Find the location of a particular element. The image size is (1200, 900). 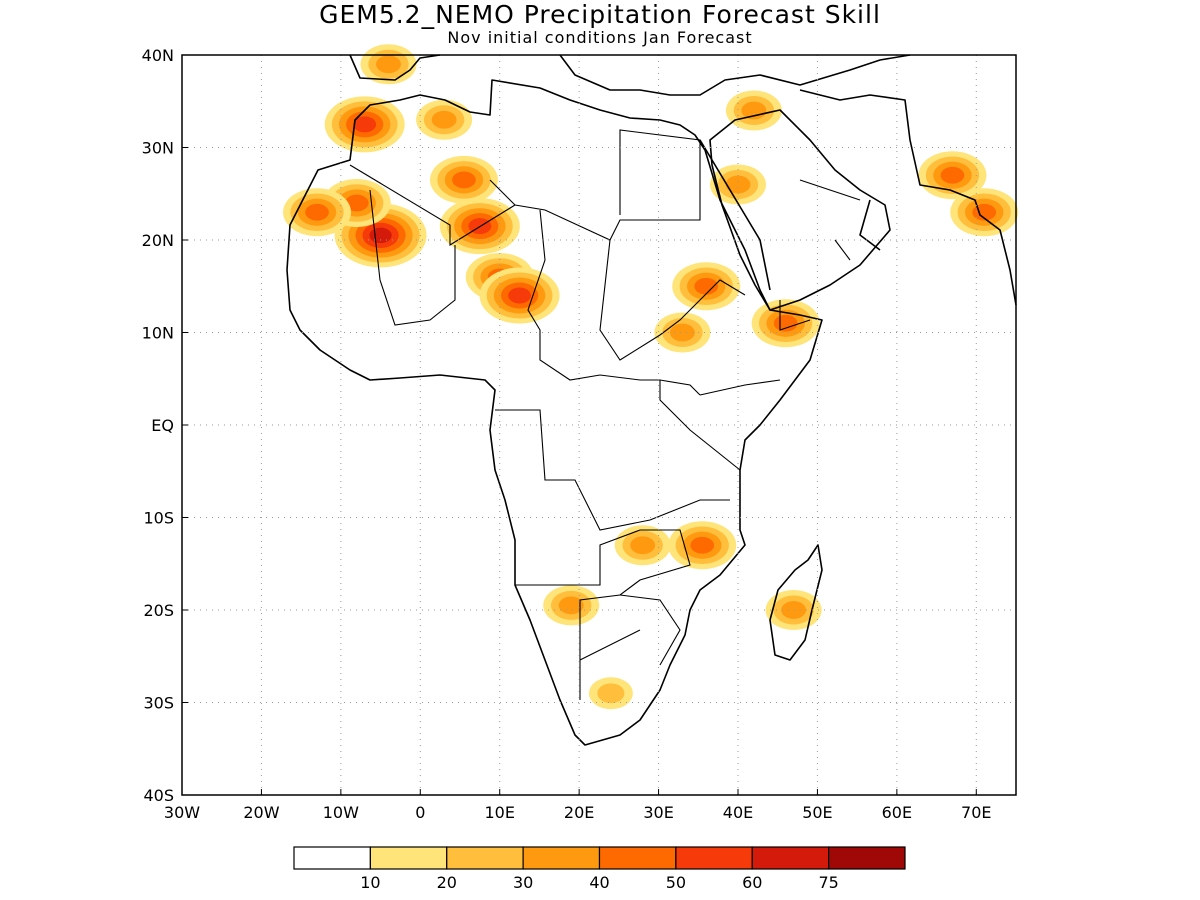

colorbar-label: 30 is located at coordinates (523, 882).